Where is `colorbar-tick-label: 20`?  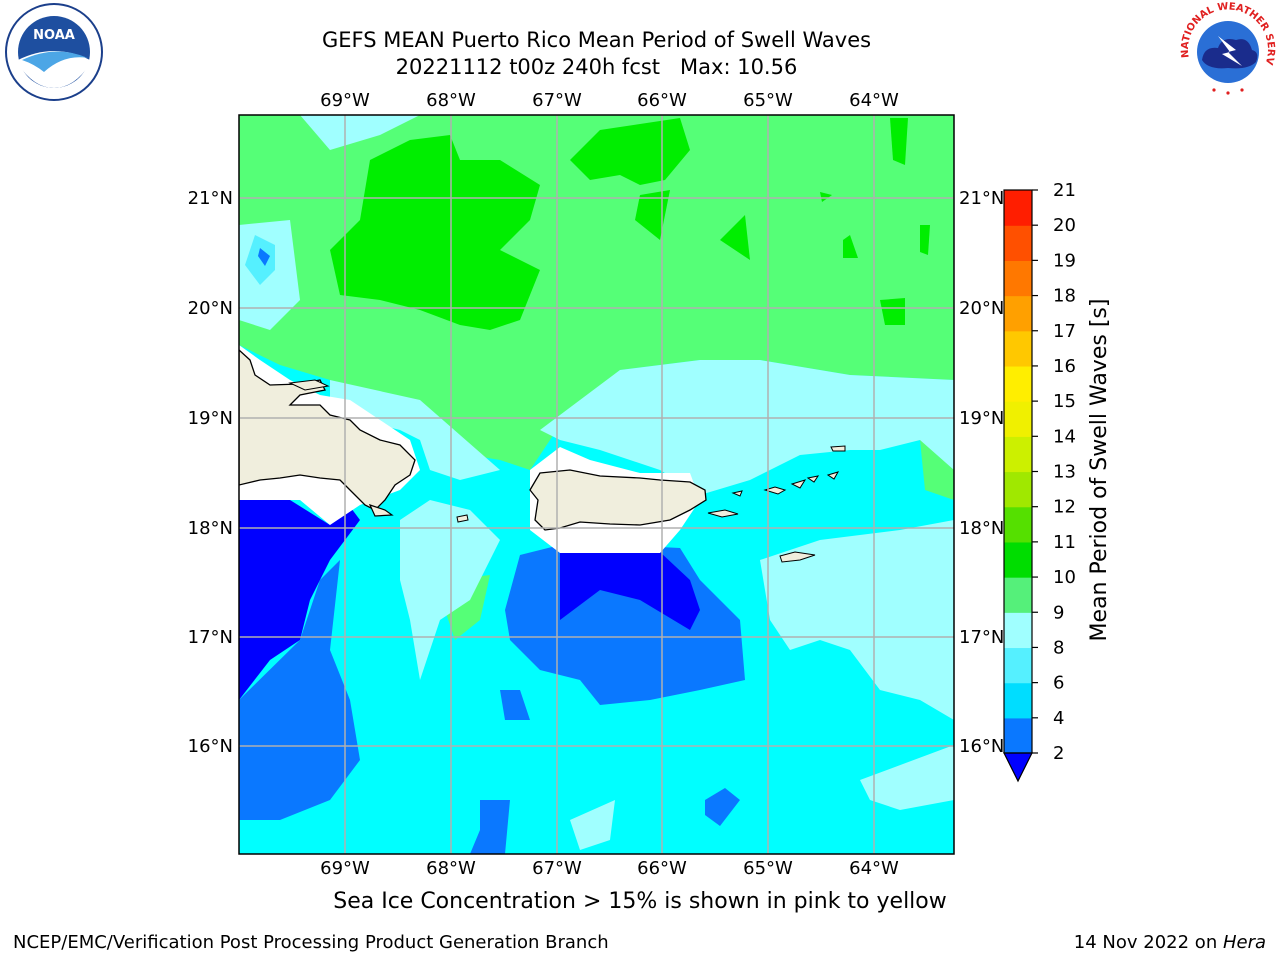
colorbar-tick-label: 20 is located at coordinates (1064, 225).